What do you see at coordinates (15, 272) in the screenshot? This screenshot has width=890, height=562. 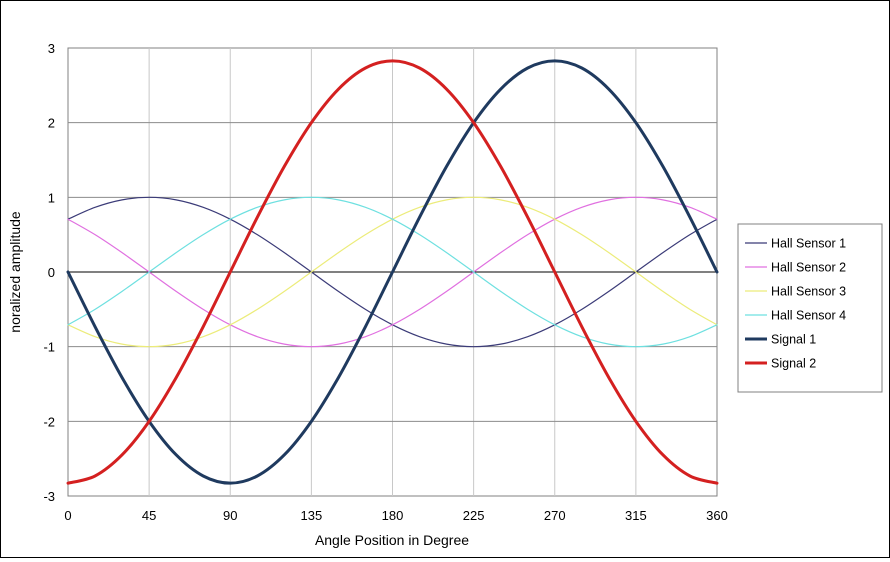 I see `y-axis-title: noralized amplitude` at bounding box center [15, 272].